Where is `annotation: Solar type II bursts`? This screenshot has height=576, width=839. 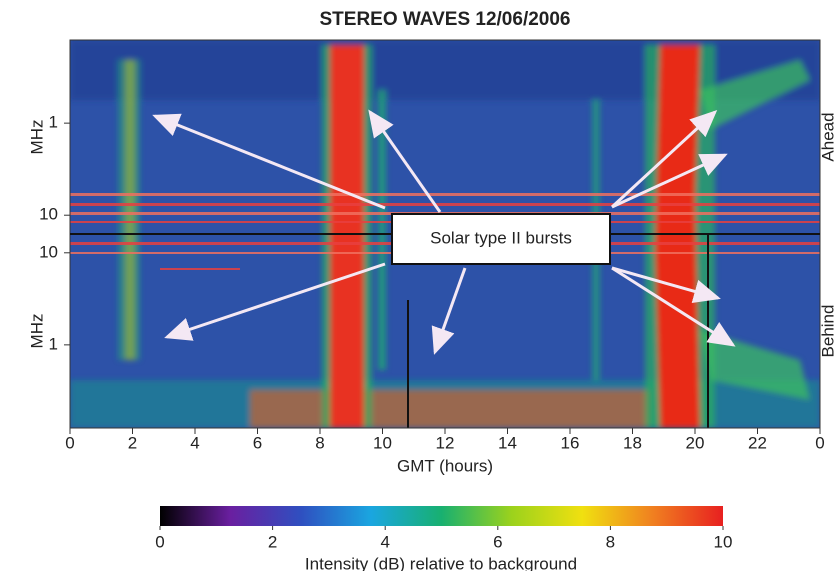
annotation: Solar type II bursts is located at coordinates (501, 237).